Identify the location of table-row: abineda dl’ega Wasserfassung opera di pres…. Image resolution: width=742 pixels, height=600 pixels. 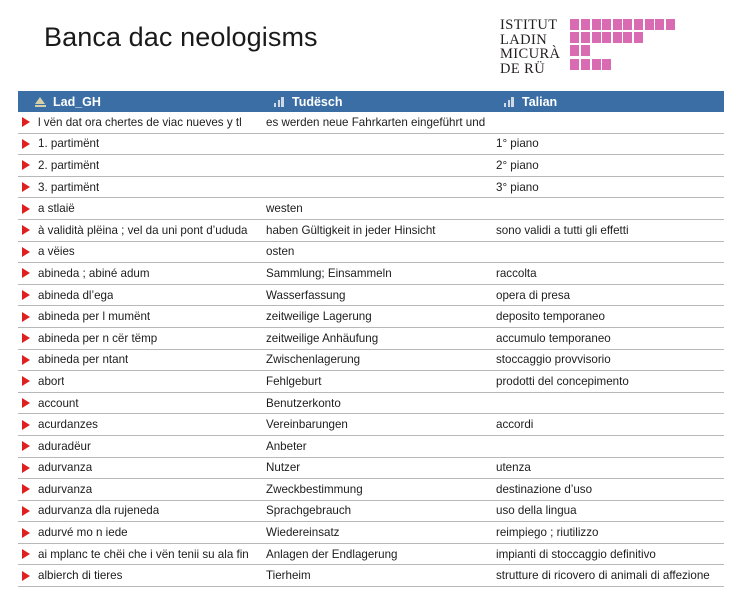
(371, 295).